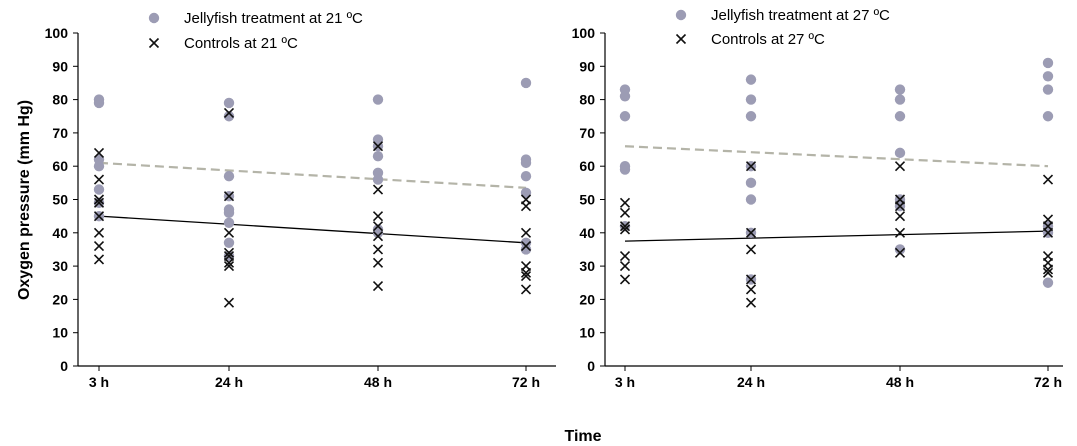 This screenshot has height=446, width=1077. I want to click on y-tick-label: 30, so click(587, 266).